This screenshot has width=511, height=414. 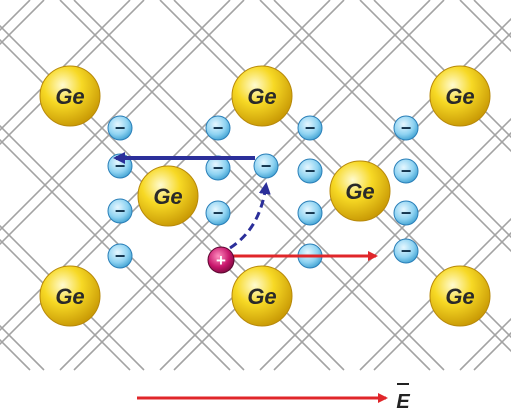 What do you see at coordinates (403, 402) in the screenshot?
I see `field-label: E` at bounding box center [403, 402].